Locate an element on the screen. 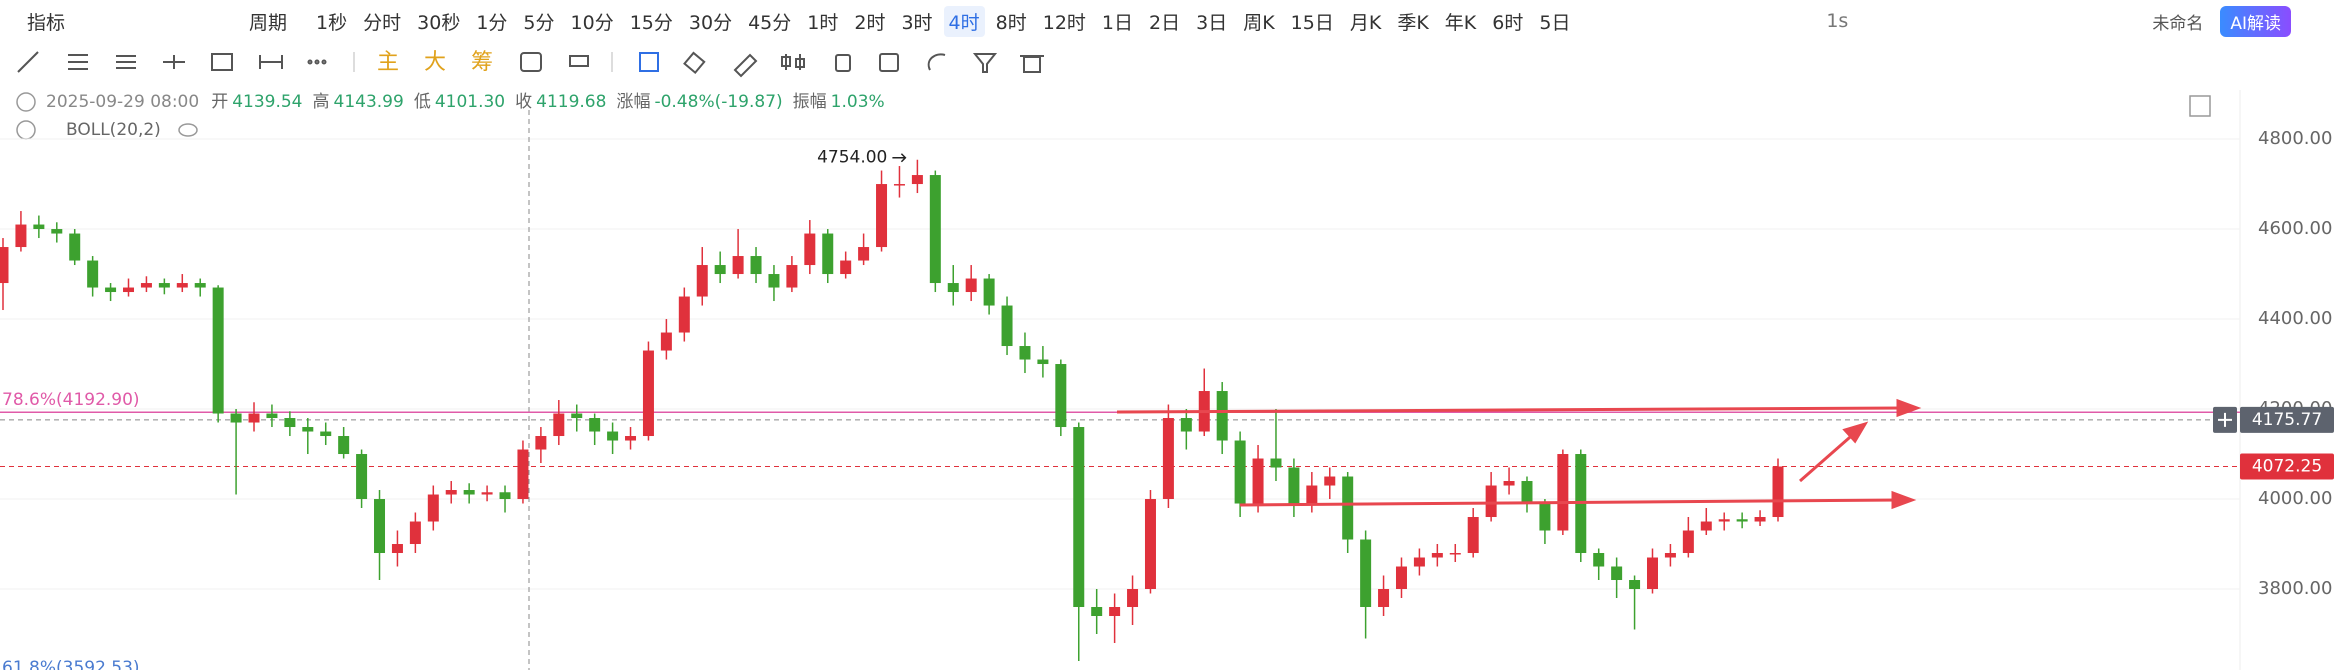  indicator-label: BOLL(20,2) is located at coordinates (113, 130).